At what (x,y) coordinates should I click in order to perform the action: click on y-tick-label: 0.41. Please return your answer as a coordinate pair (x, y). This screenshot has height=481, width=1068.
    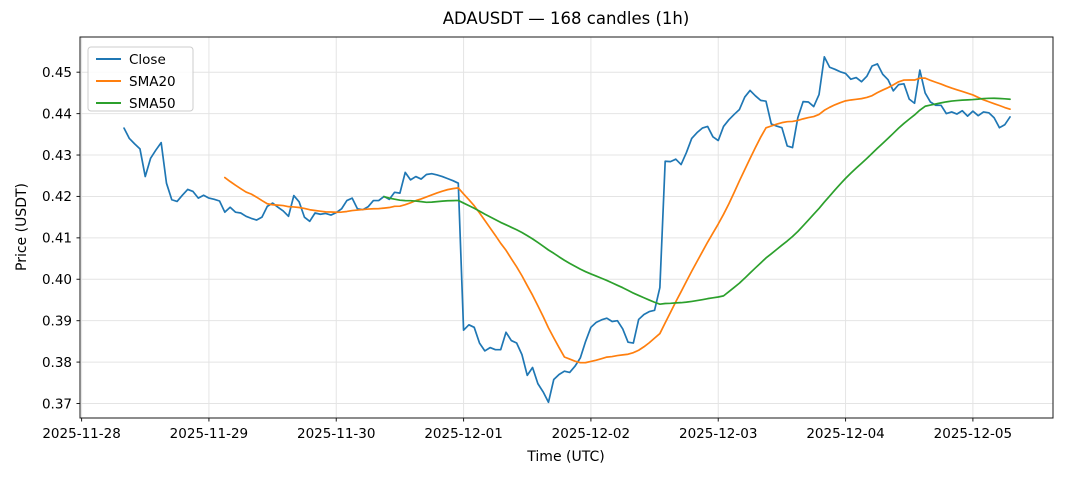
    Looking at the image, I should click on (57, 239).